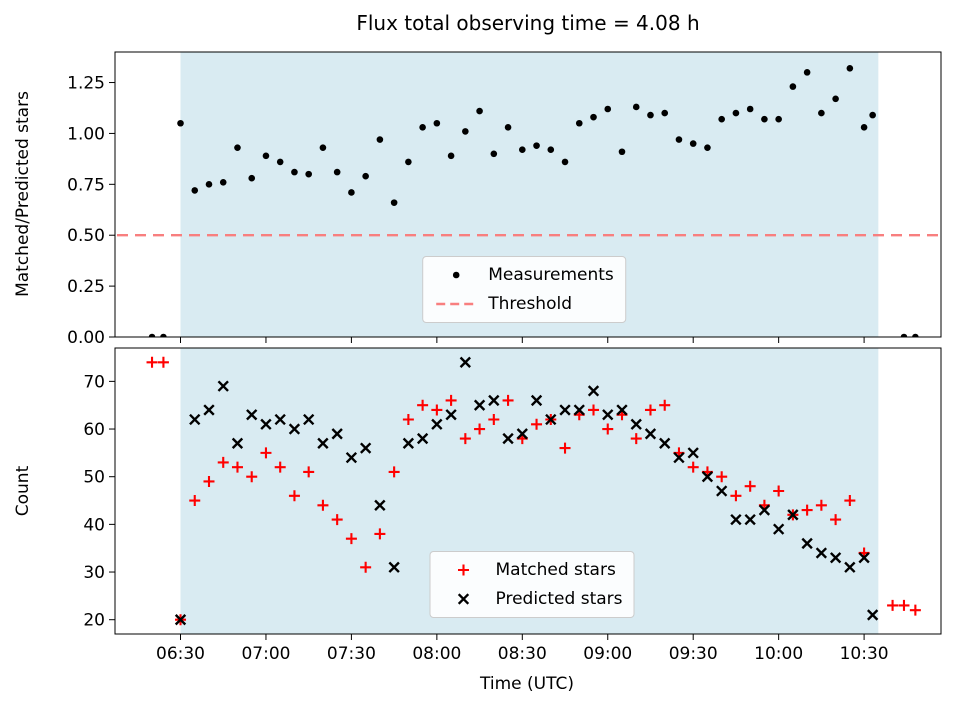 The height and width of the screenshot is (720, 960). Describe the element at coordinates (94, 382) in the screenshot. I see `y-tick-label: 70` at that location.